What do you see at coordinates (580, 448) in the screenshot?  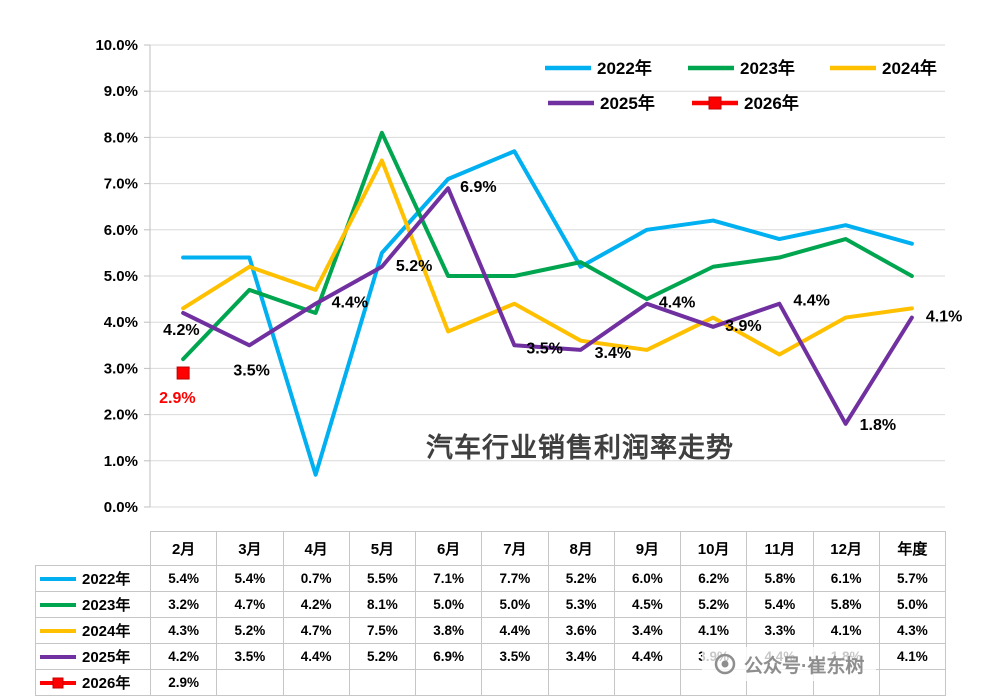 I see `chart-title: 汽车行业销售利润率走势` at bounding box center [580, 448].